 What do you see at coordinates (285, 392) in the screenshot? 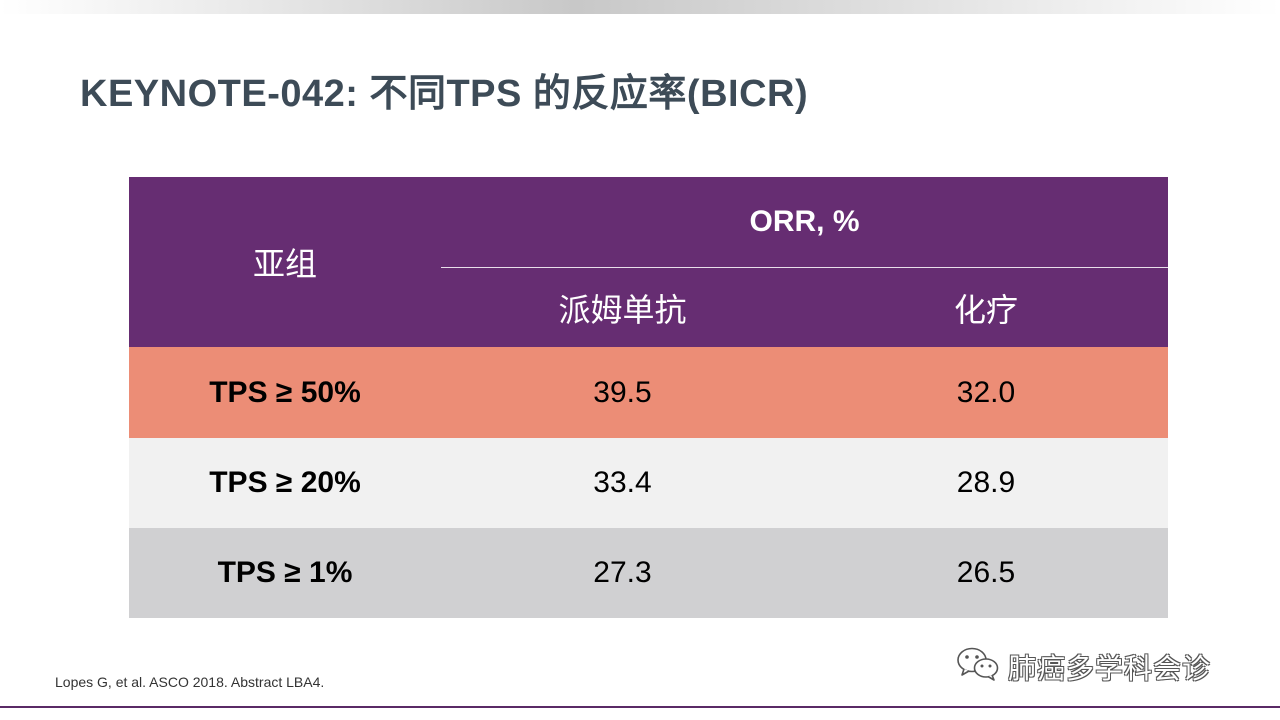
I see `row-label: TPS ≥ 50%` at bounding box center [285, 392].